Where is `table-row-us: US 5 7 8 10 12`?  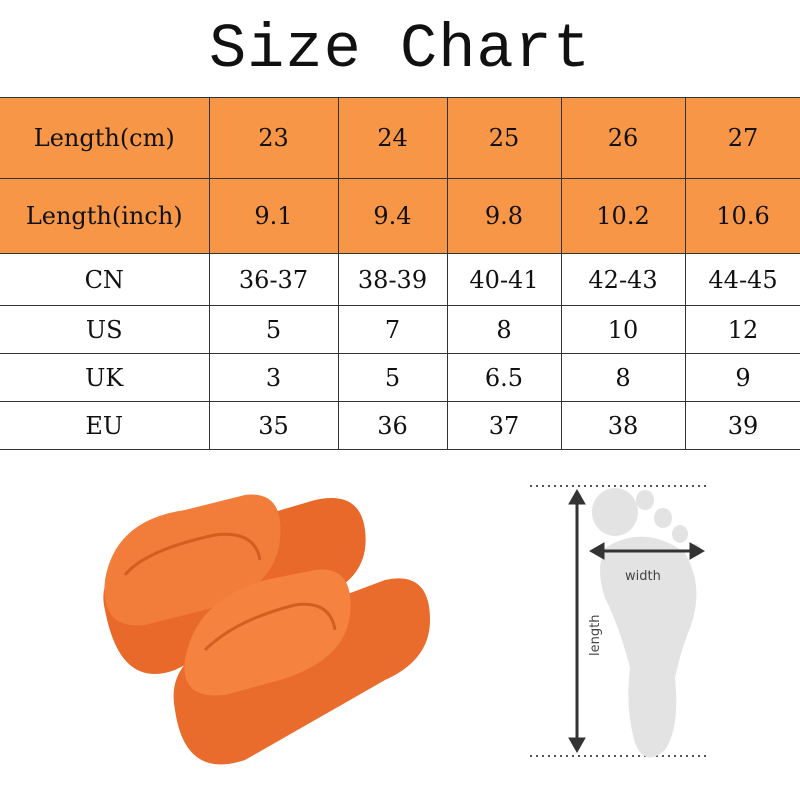 table-row-us: US 5 7 8 10 12 is located at coordinates (400, 329).